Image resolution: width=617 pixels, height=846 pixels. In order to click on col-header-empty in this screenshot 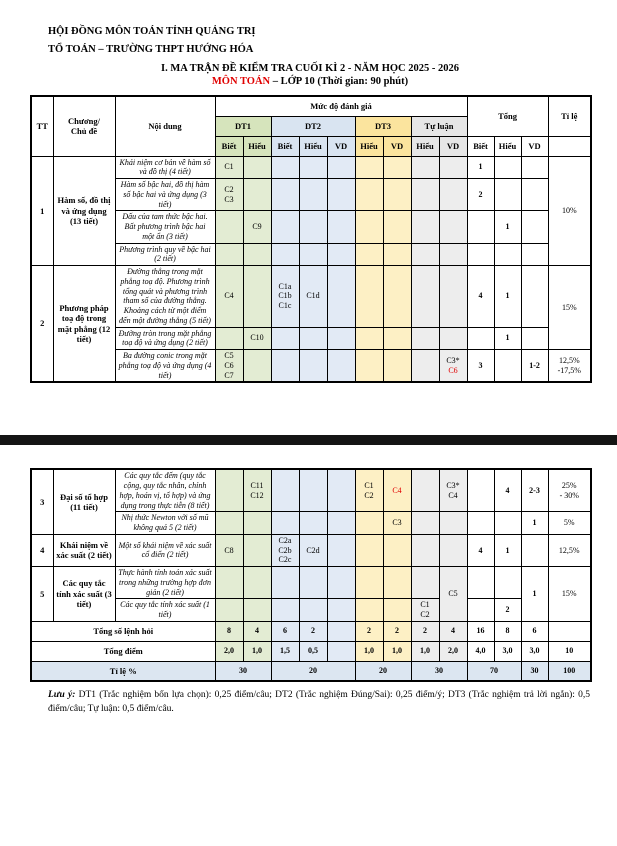, I will do `click(569, 146)`.